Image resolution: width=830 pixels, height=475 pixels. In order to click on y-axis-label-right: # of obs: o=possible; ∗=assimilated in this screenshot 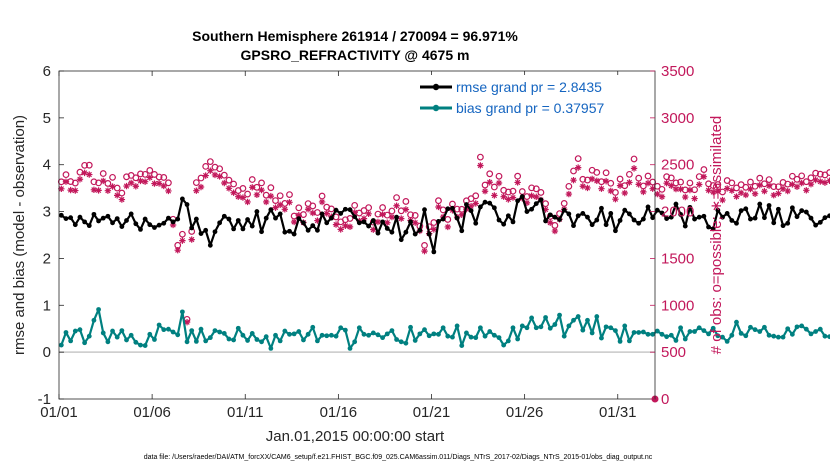, I will do `click(716, 235)`.